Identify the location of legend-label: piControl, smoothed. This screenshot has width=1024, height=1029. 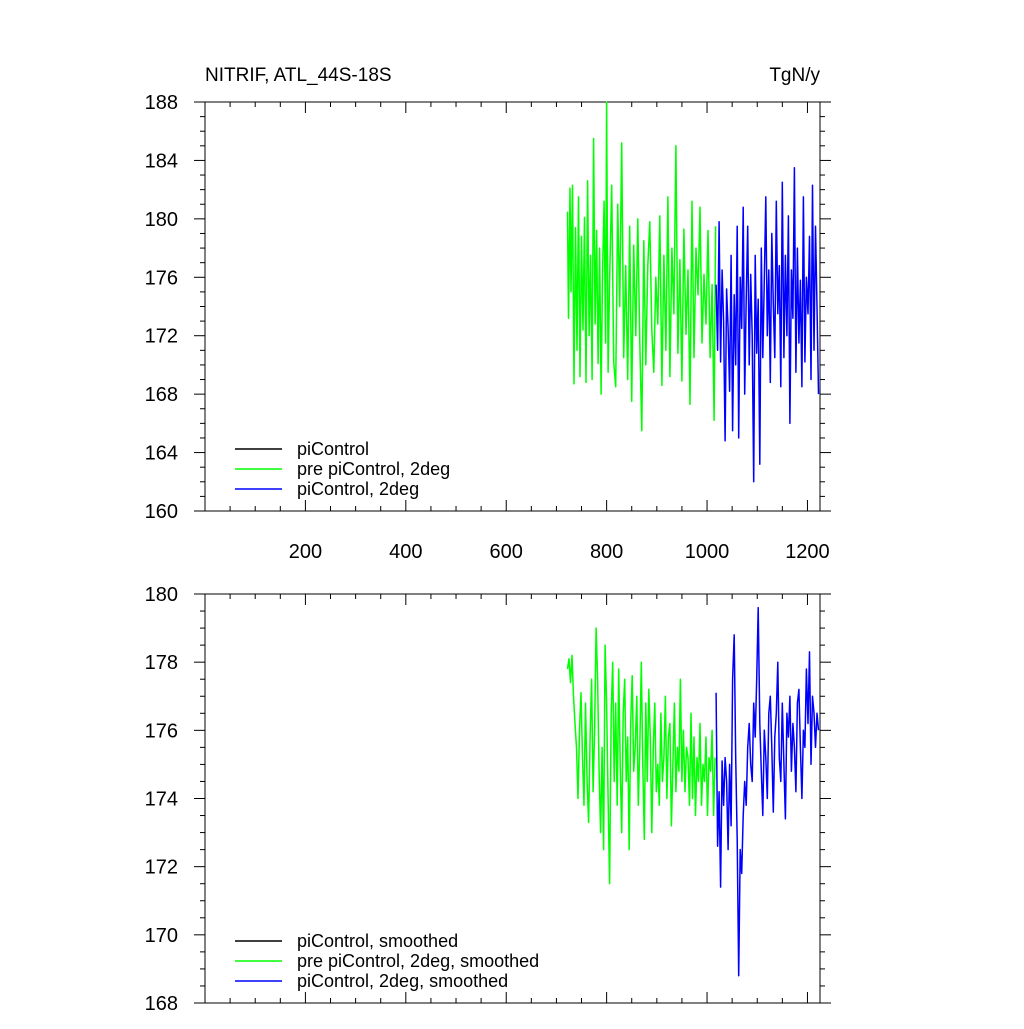
(377, 941).